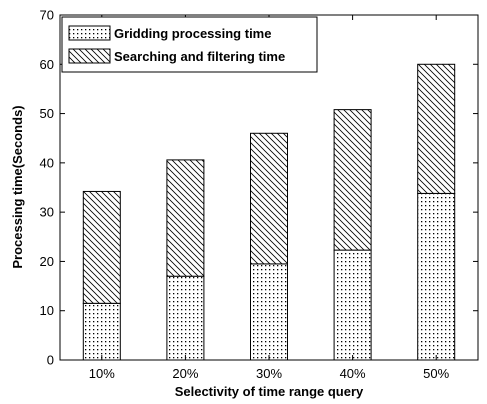 This screenshot has width=487, height=404. I want to click on bar-searching-10pct, so click(101, 247).